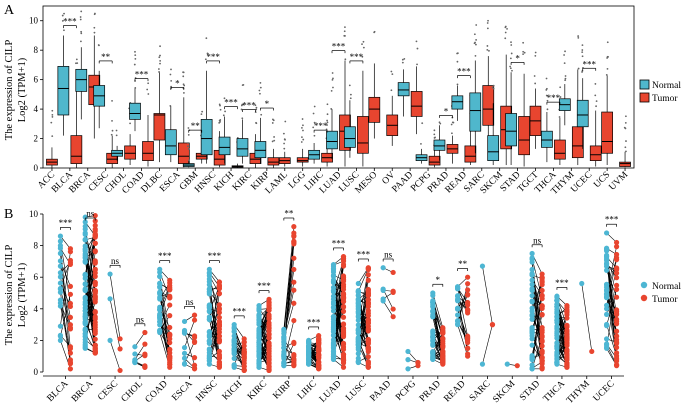 The image size is (685, 406). I want to click on box-normal-brca-outlier, so click(80, 19).